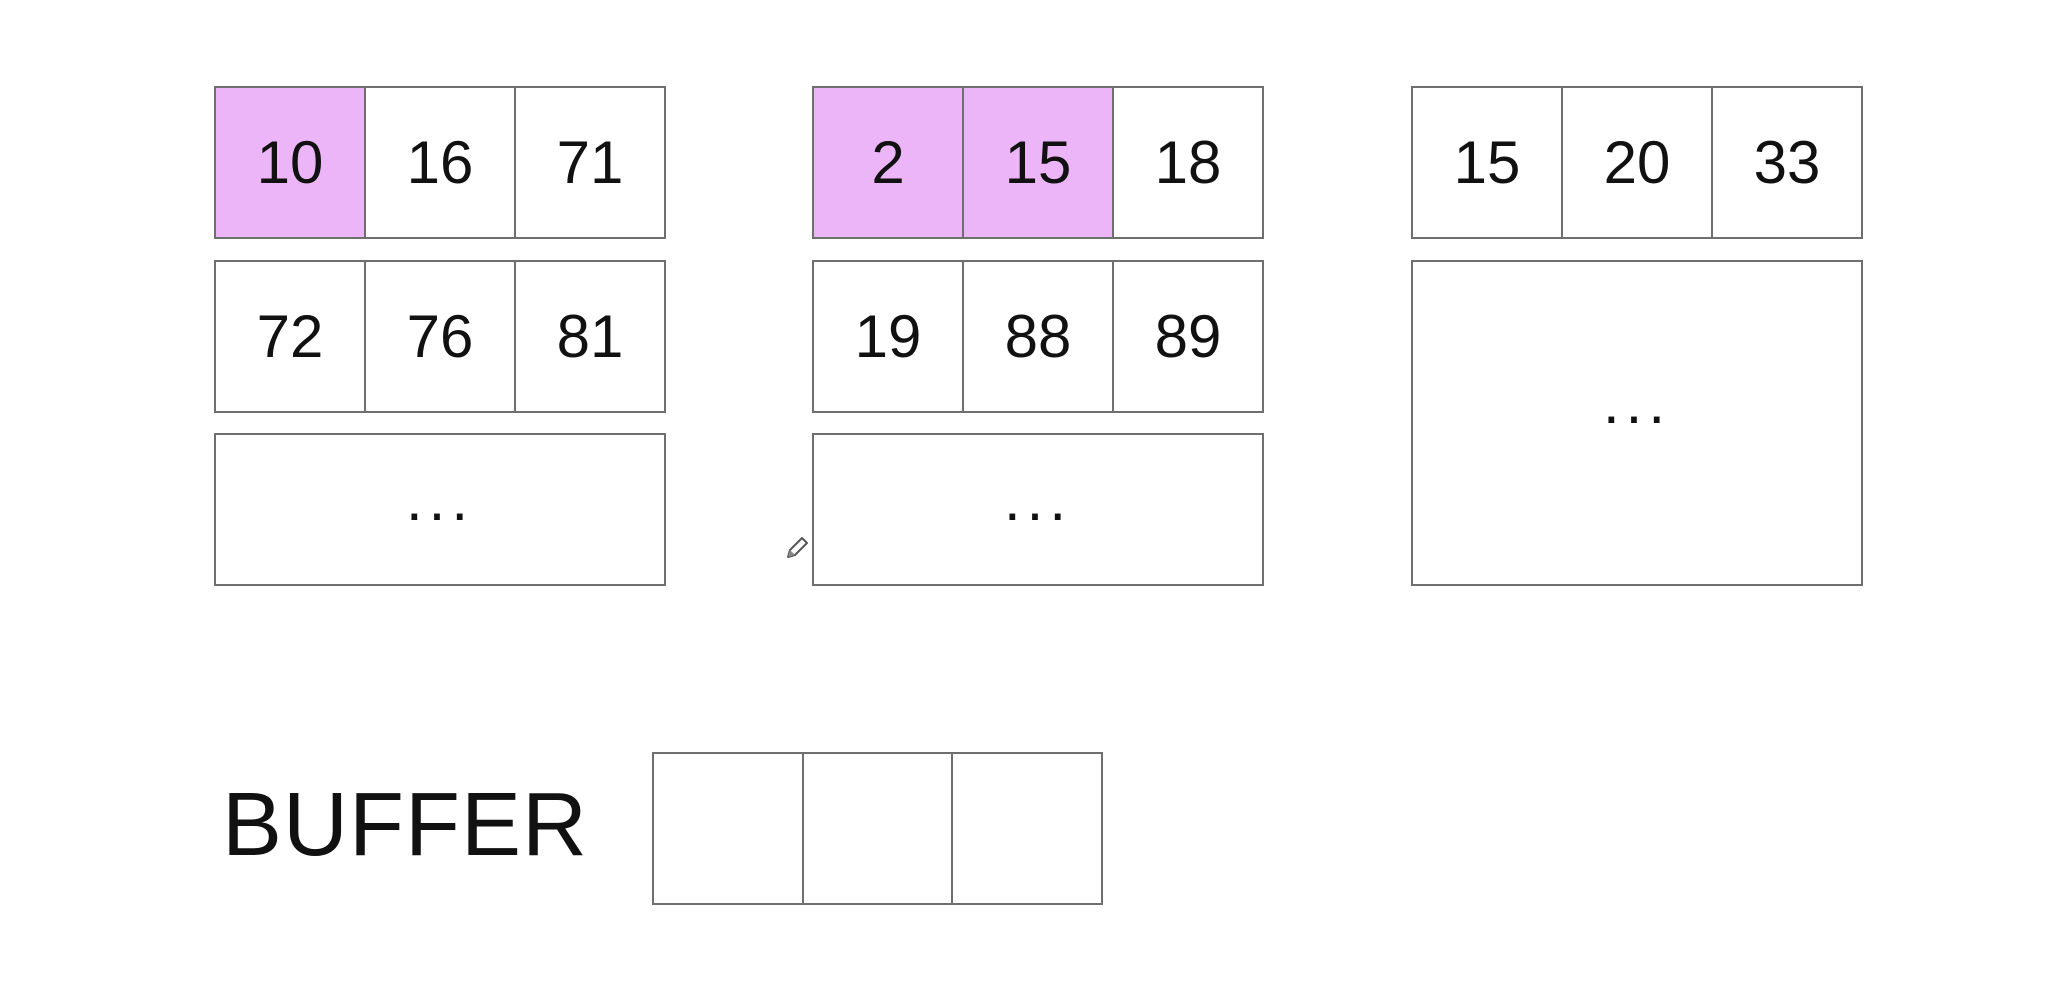 The image size is (2068, 1000). What do you see at coordinates (590, 162) in the screenshot?
I see `run1-page1-cell-3: 71` at bounding box center [590, 162].